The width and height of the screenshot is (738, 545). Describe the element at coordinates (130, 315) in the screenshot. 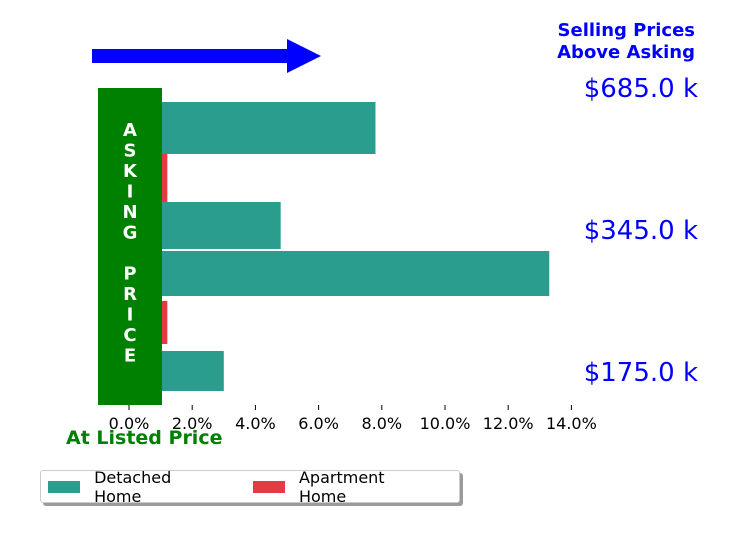

I see `banner-letter-9: I` at that location.